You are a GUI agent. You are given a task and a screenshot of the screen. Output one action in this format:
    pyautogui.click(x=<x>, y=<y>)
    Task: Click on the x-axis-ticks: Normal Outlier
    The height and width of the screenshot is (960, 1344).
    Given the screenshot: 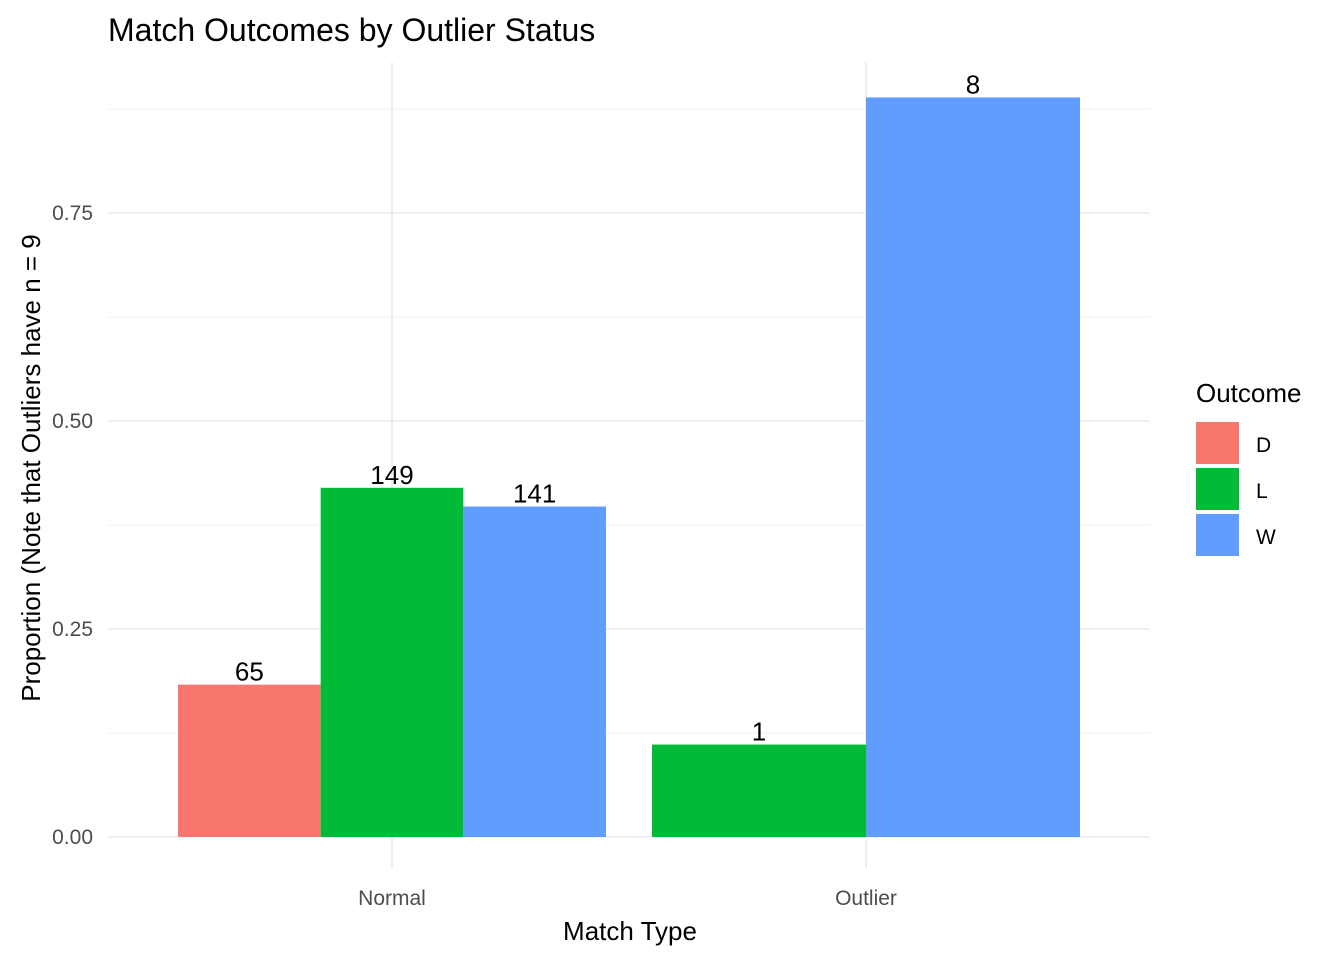 What is the action you would take?
    pyautogui.click(x=627, y=898)
    